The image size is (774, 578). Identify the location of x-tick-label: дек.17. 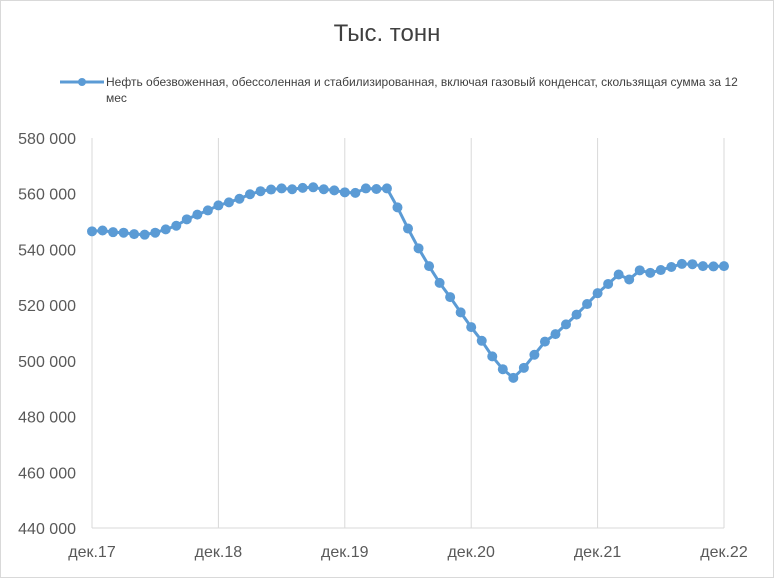
(92, 552).